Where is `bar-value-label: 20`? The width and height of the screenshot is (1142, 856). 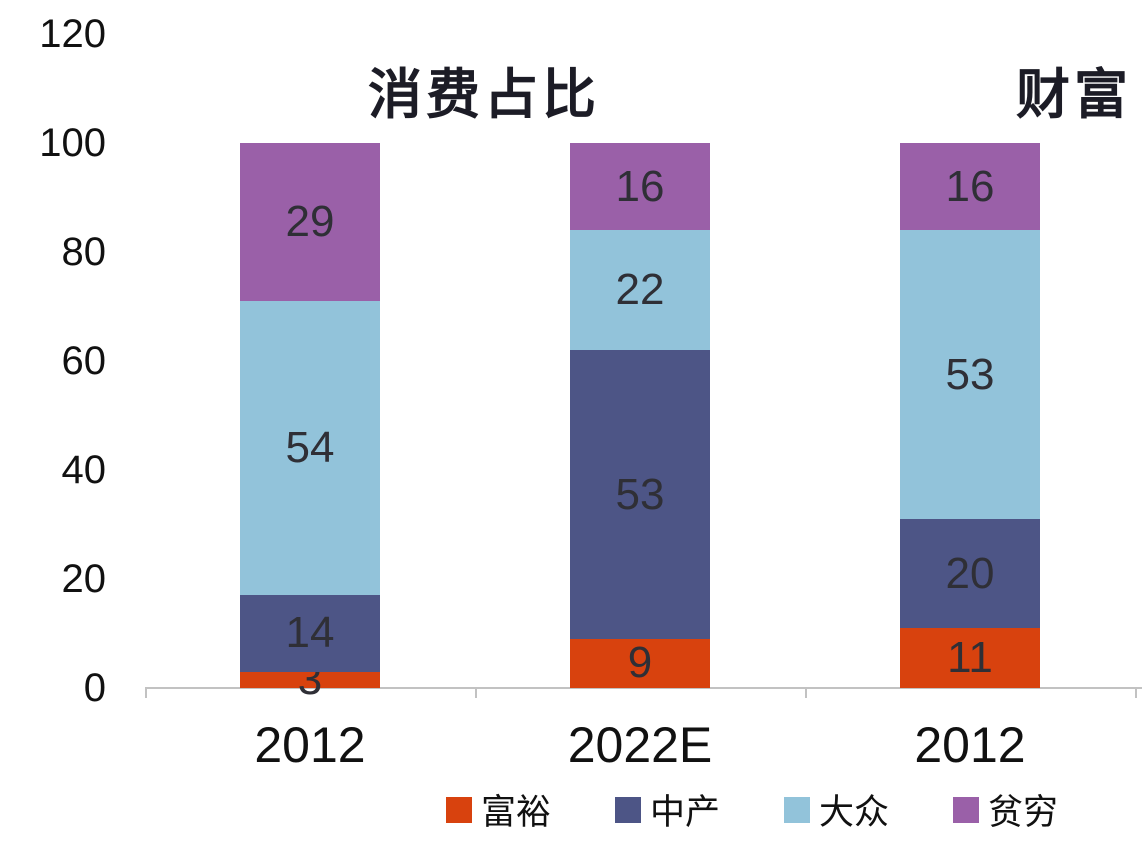
bar-value-label: 20 is located at coordinates (970, 573).